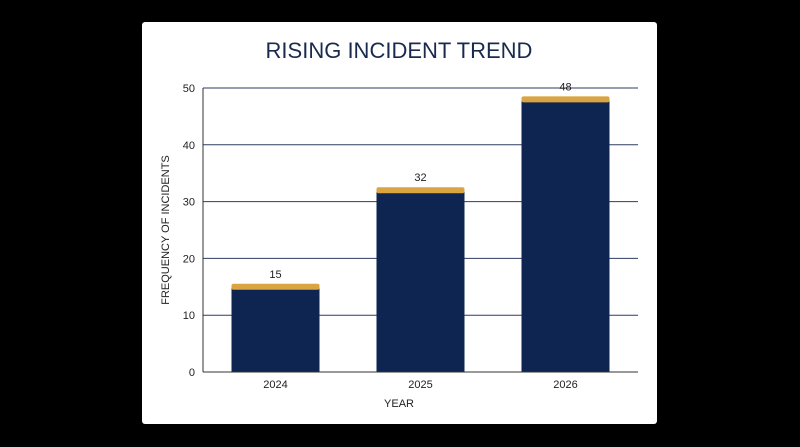  Describe the element at coordinates (189, 259) in the screenshot. I see `y-tick-20: 20` at that location.